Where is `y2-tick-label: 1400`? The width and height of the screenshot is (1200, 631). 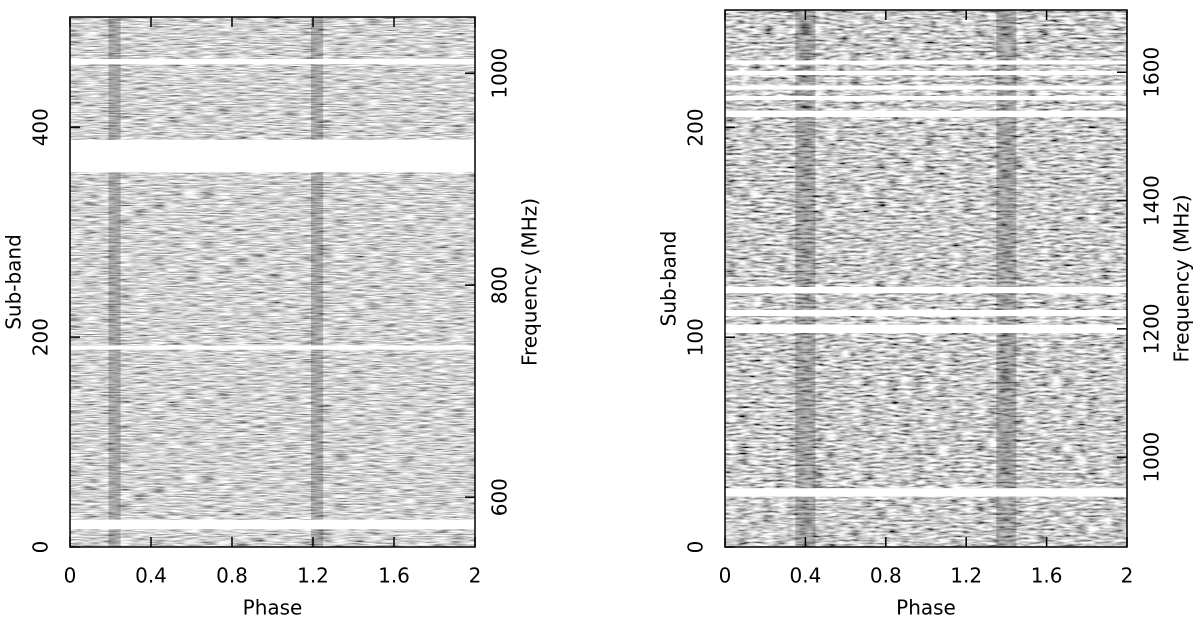 y2-tick-label: 1400 is located at coordinates (1152, 200).